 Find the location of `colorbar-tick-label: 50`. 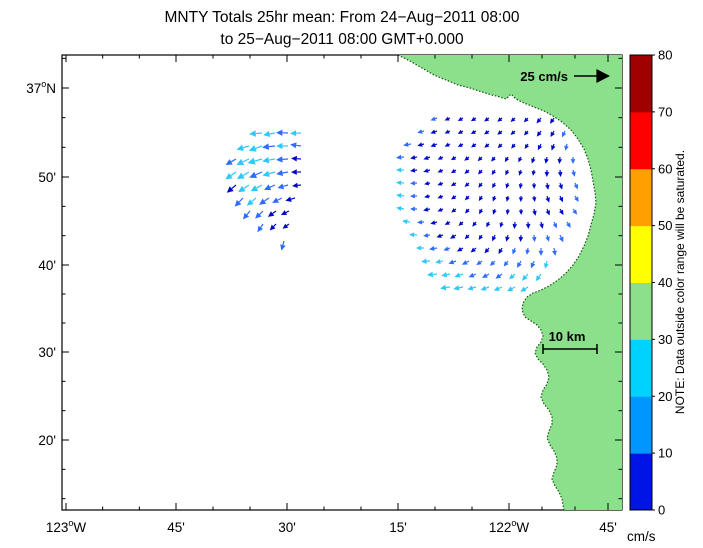

colorbar-tick-label: 50 is located at coordinates (665, 225).